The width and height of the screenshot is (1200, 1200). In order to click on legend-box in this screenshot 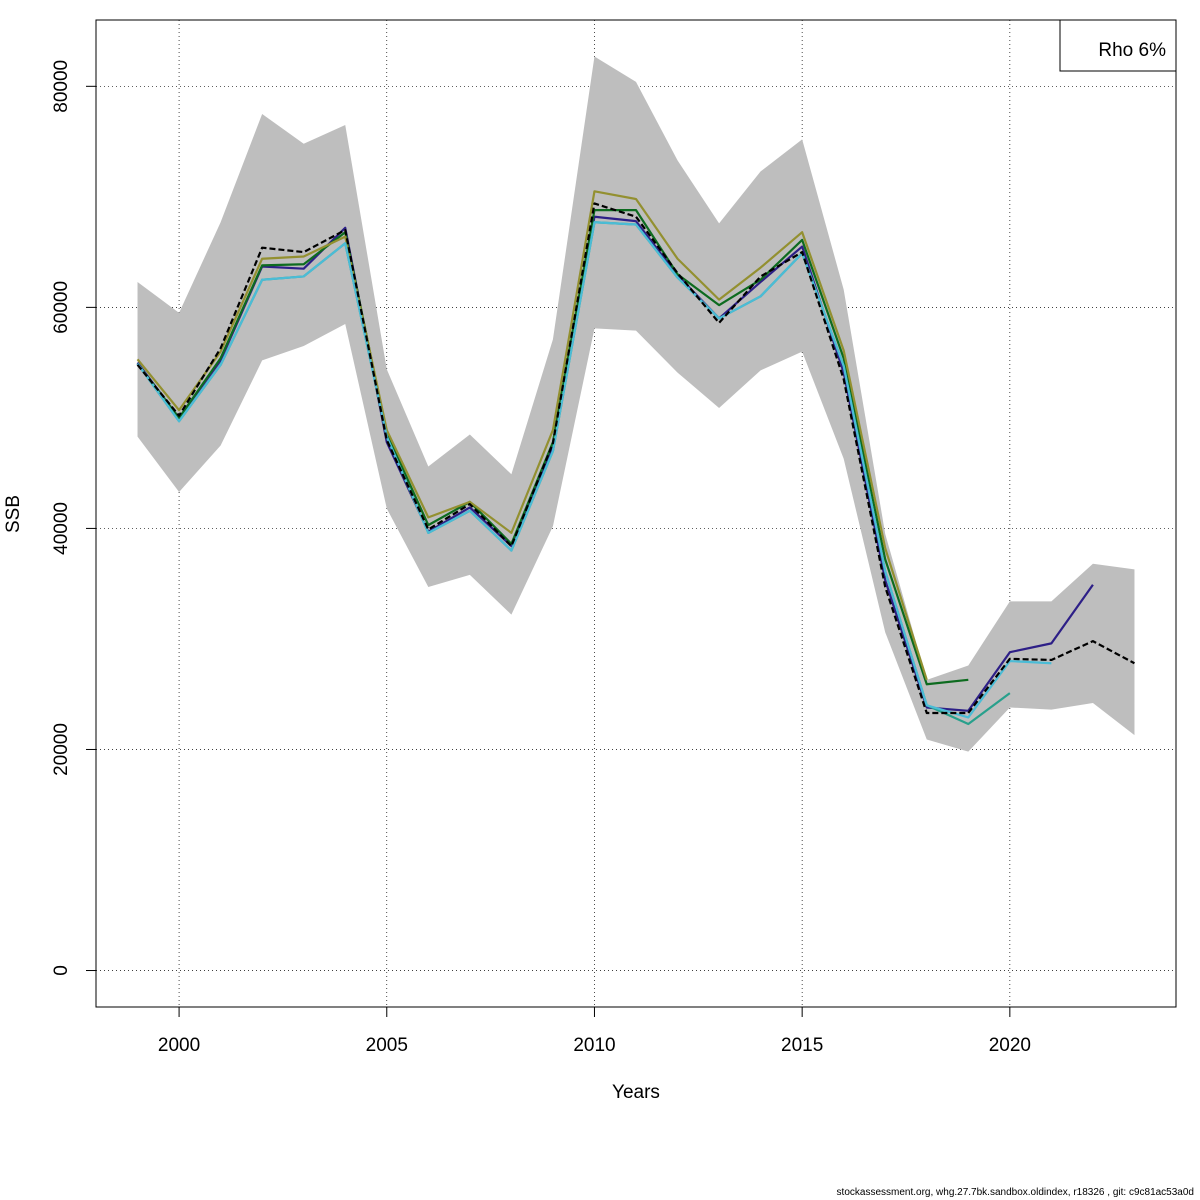, I will do `click(1118, 45)`.